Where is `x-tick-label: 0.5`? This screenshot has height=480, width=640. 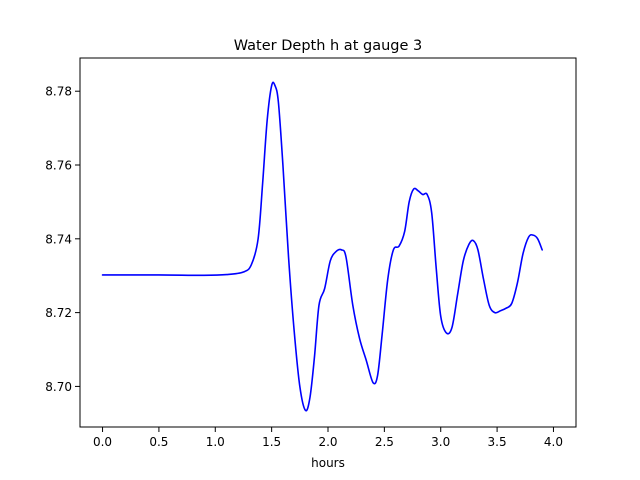 x-tick-label: 0.5 is located at coordinates (158, 442).